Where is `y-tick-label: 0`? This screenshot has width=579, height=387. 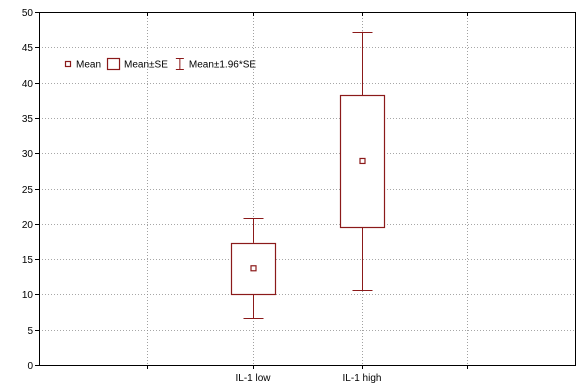 y-tick-label: 0 is located at coordinates (30, 366).